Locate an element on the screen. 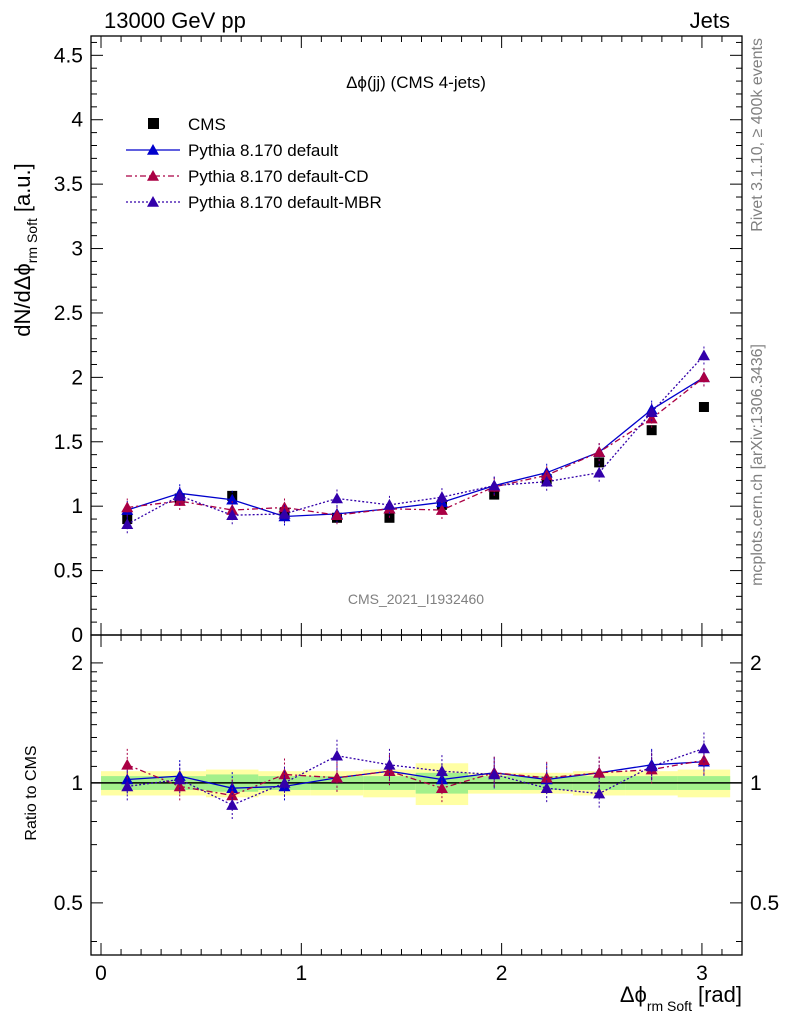 The height and width of the screenshot is (1024, 786). legend-label: Pythia 8.170 default-MBR is located at coordinates (285, 202).